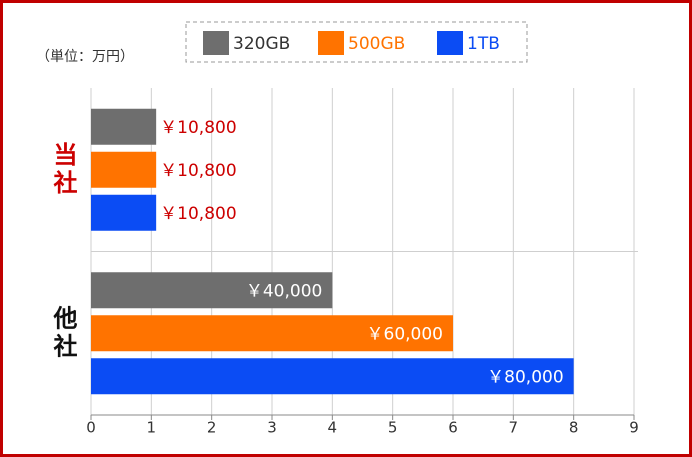 Image resolution: width=692 pixels, height=457 pixels. Describe the element at coordinates (63, 170) in the screenshot. I see `category-label: 当社` at that location.